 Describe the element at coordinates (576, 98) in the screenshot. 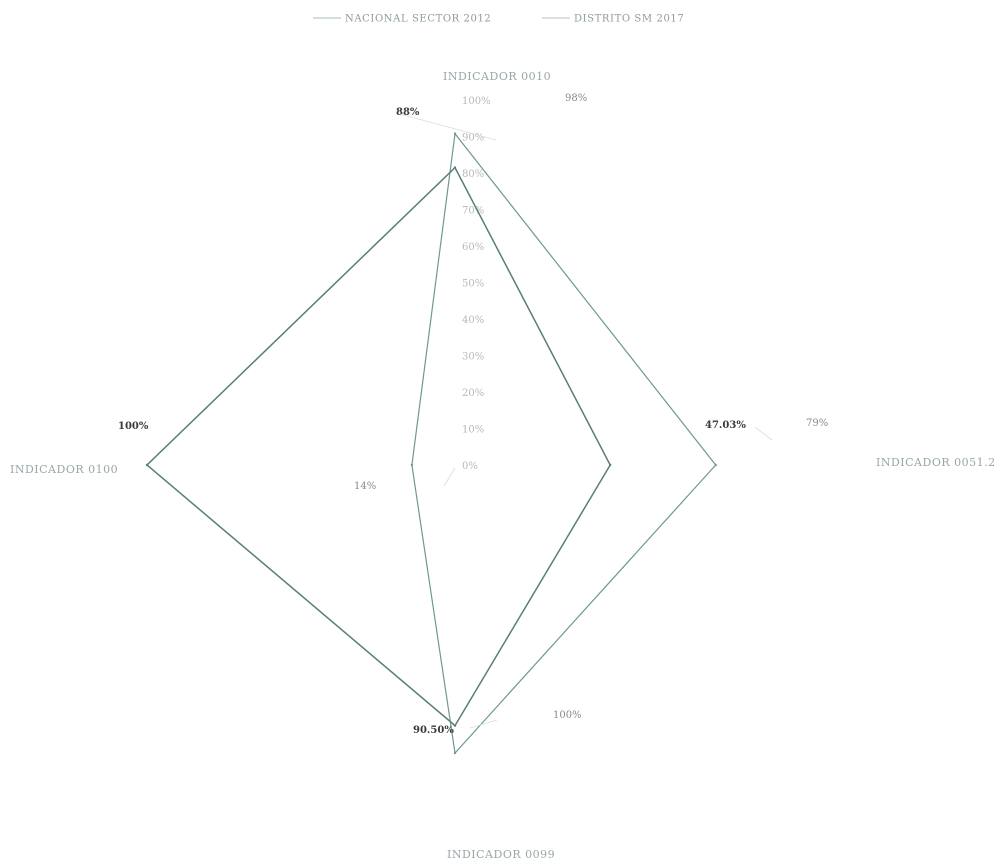

I see `data-label: 98%` at that location.